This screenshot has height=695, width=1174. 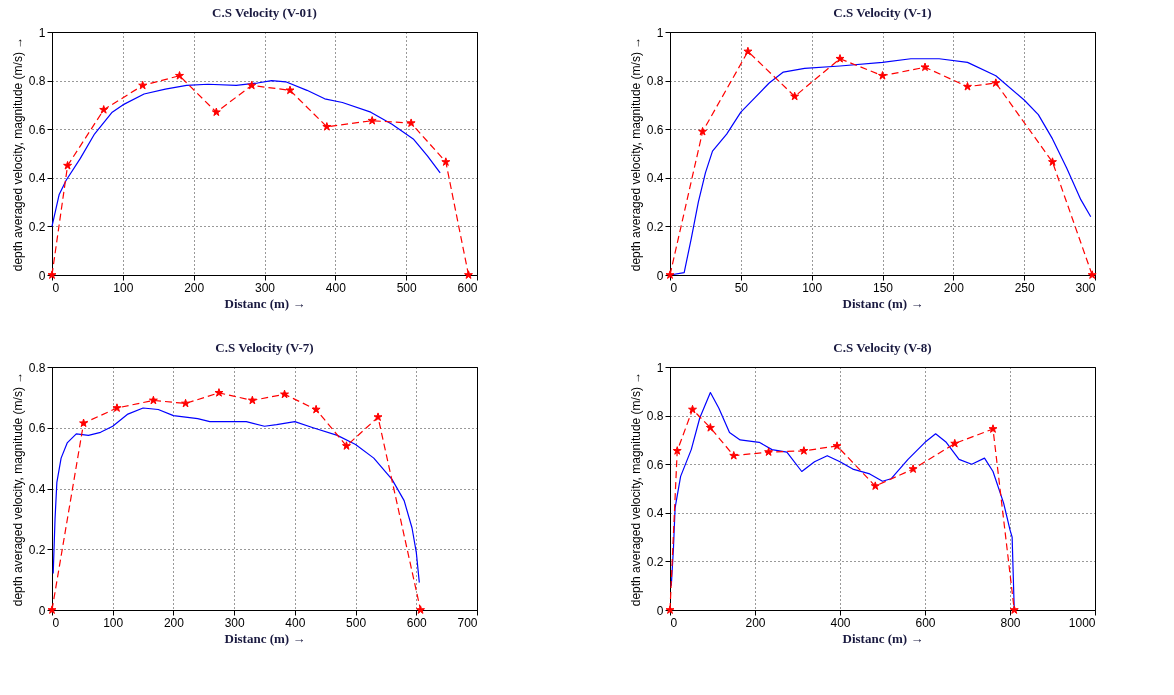 I want to click on x-tick-label: 500, so click(x=356, y=622).